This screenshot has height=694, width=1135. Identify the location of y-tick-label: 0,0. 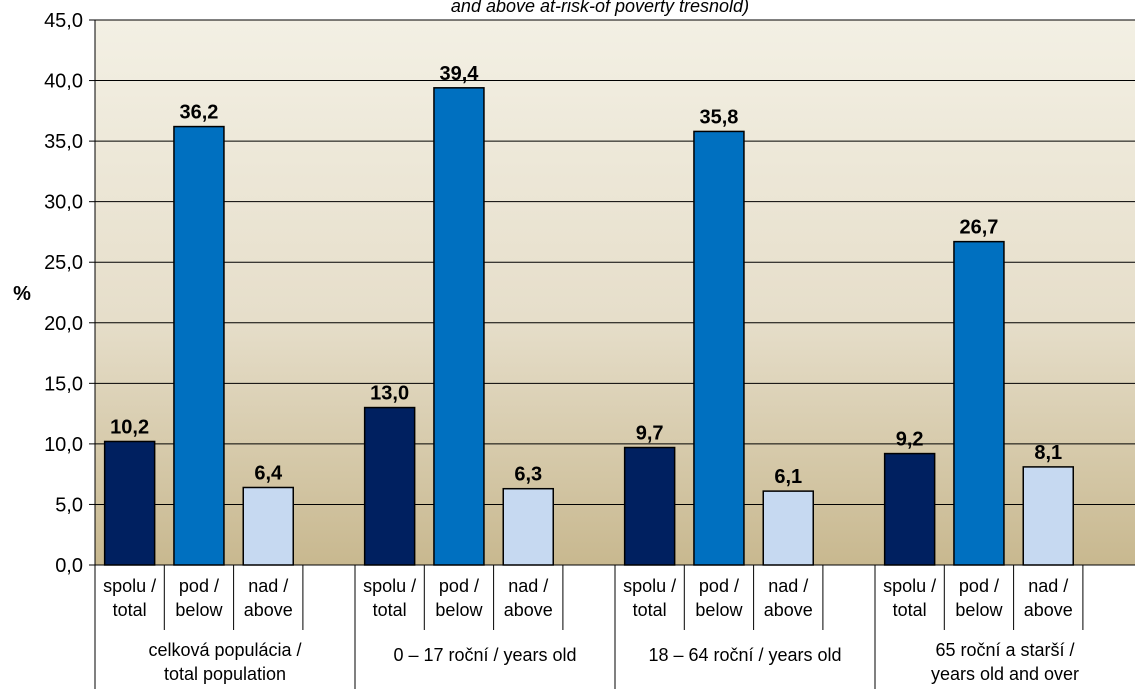
(69, 566).